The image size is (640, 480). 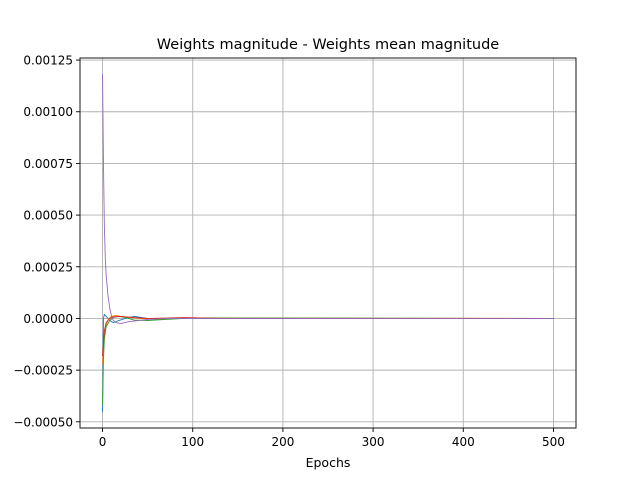 I want to click on x-tick-label: 500, so click(x=553, y=442).